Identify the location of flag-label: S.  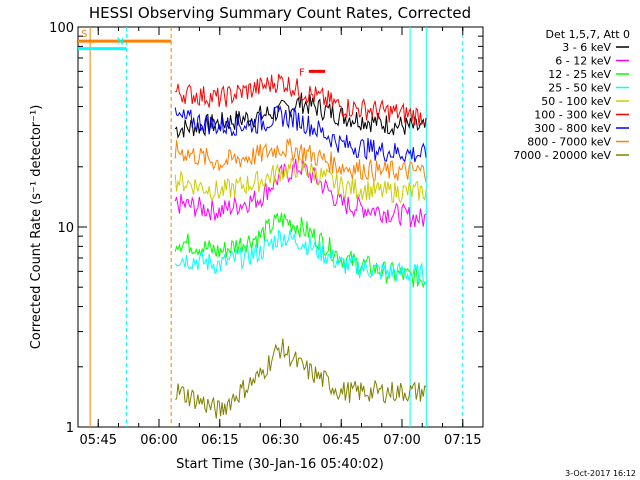
(84, 34).